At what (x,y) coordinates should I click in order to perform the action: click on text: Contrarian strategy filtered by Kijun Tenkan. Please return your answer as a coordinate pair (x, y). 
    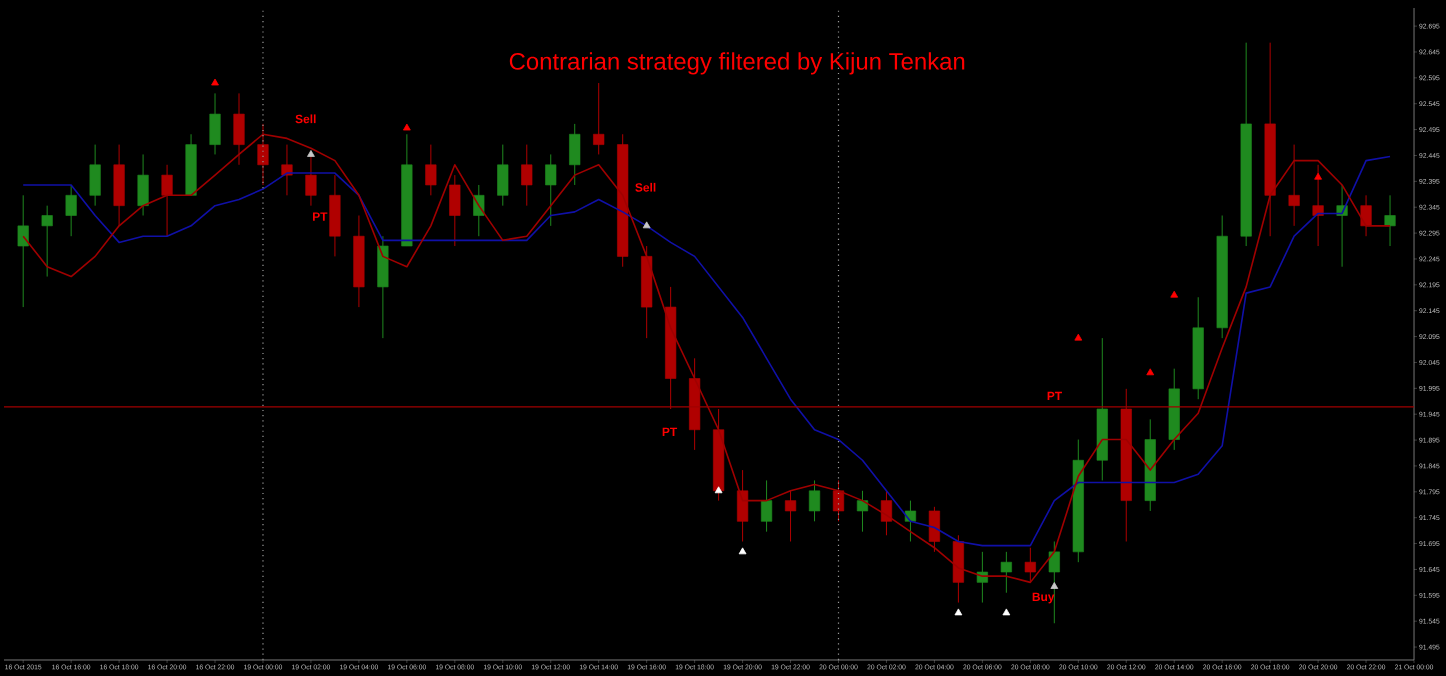
    Looking at the image, I should click on (737, 63).